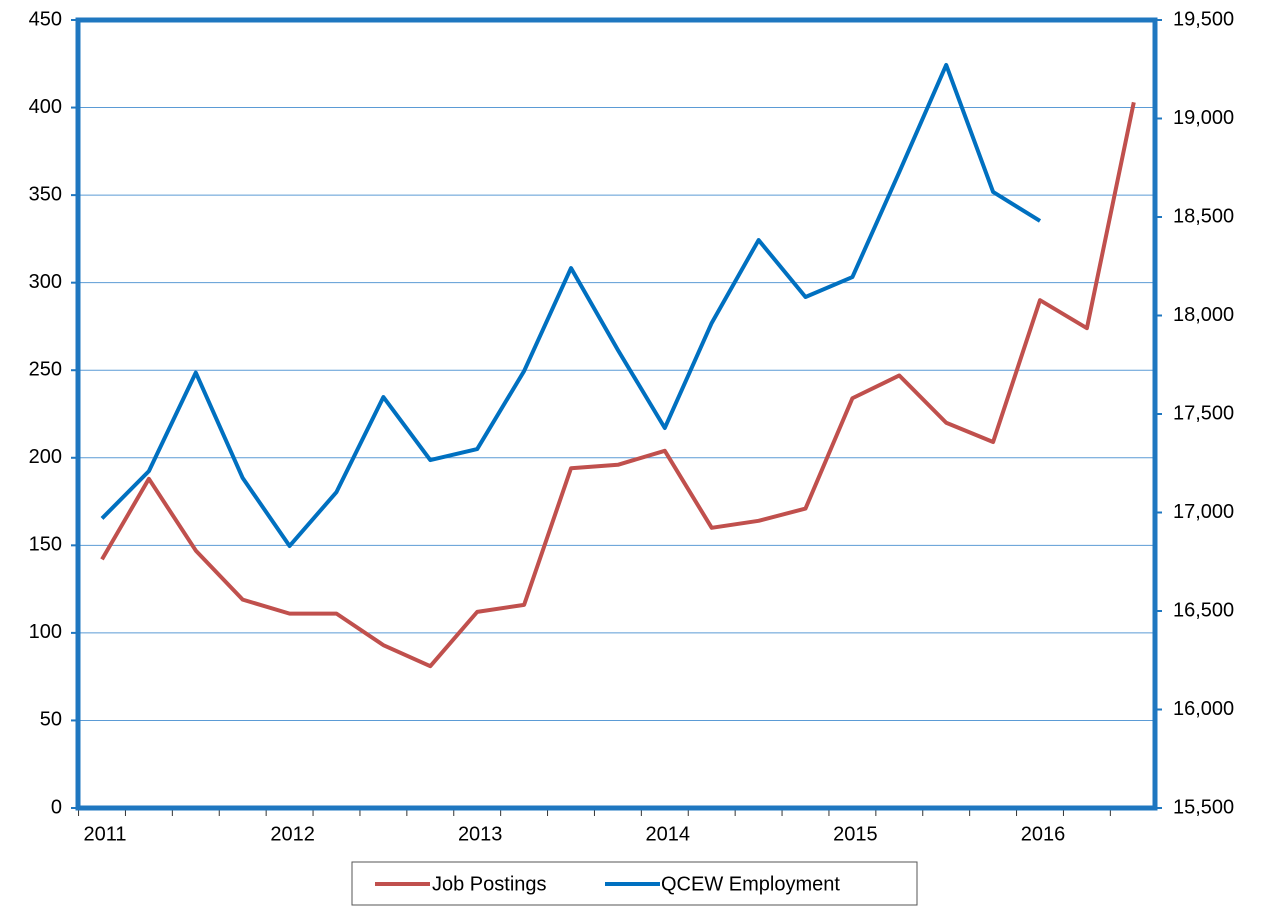 The image size is (1268, 906). What do you see at coordinates (1203, 709) in the screenshot?
I see `y2-tick-label: 16,000` at bounding box center [1203, 709].